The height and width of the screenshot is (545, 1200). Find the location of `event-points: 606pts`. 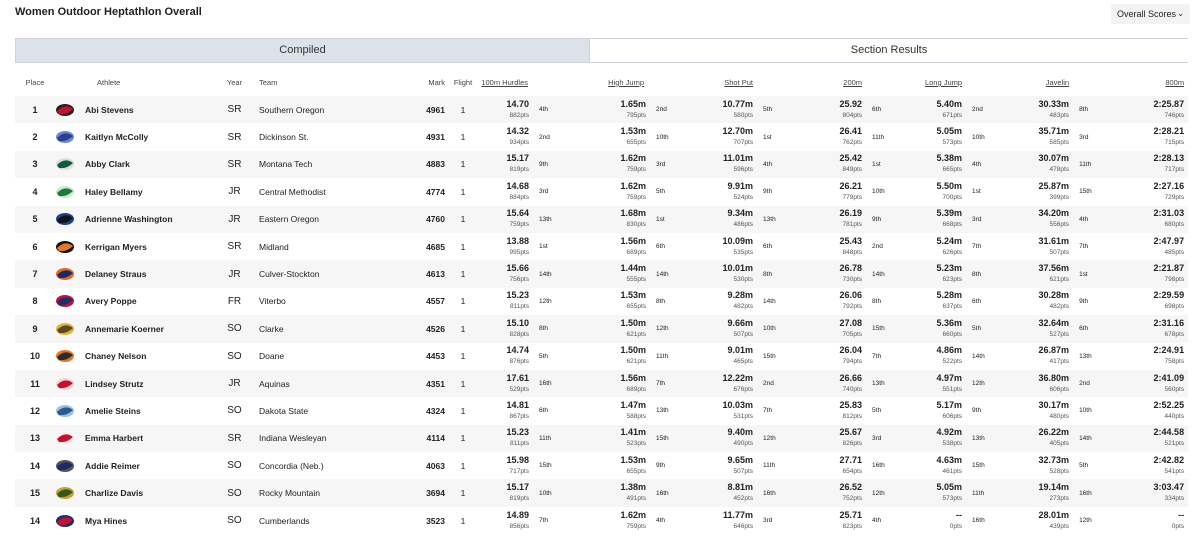

event-points: 606pts is located at coordinates (1059, 389).